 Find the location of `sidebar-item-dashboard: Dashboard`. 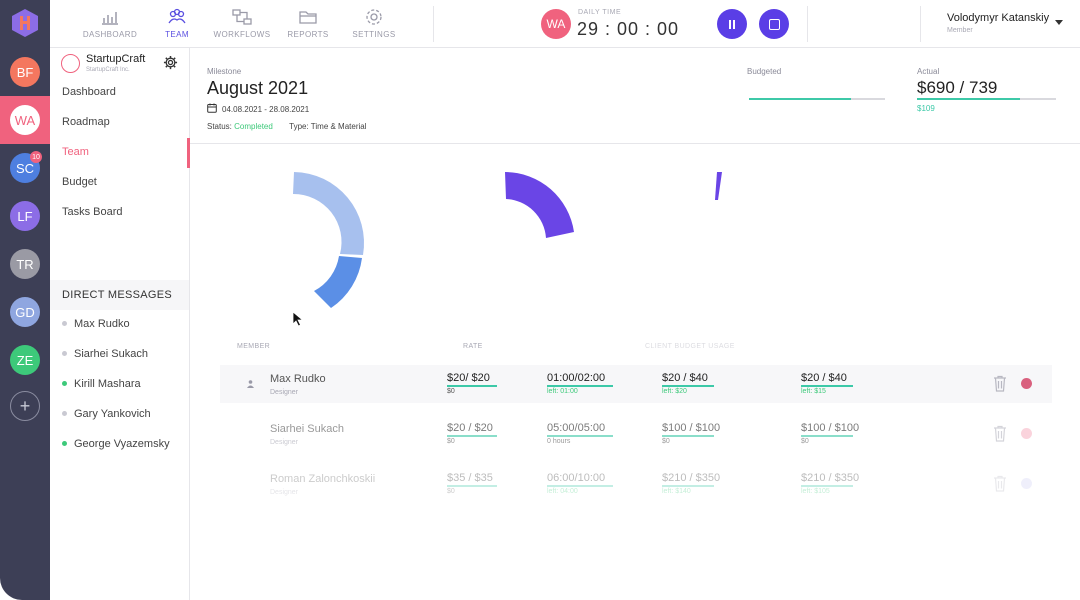

sidebar-item-dashboard: Dashboard is located at coordinates (89, 92).